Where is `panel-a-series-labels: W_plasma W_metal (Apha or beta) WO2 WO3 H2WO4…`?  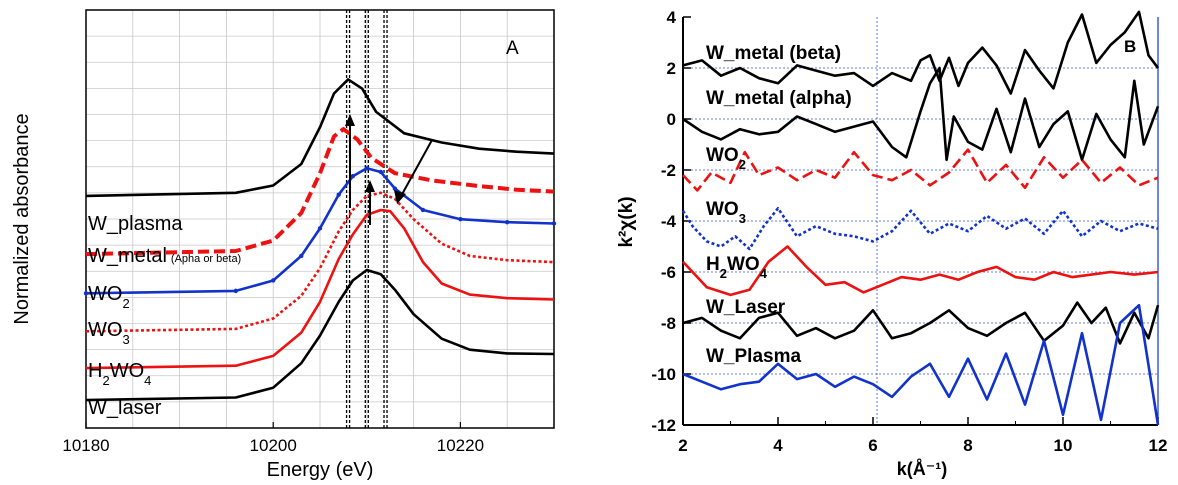
panel-a-series-labels: W_plasma W_metal (Apha or beta) WO2 WO3 H2WO4… is located at coordinates (164, 316).